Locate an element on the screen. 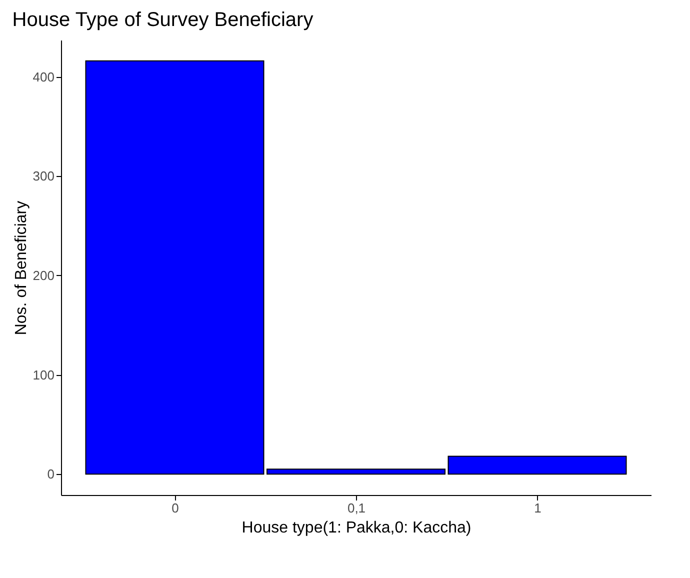  x-tick-label: 0,1 is located at coordinates (356, 508).